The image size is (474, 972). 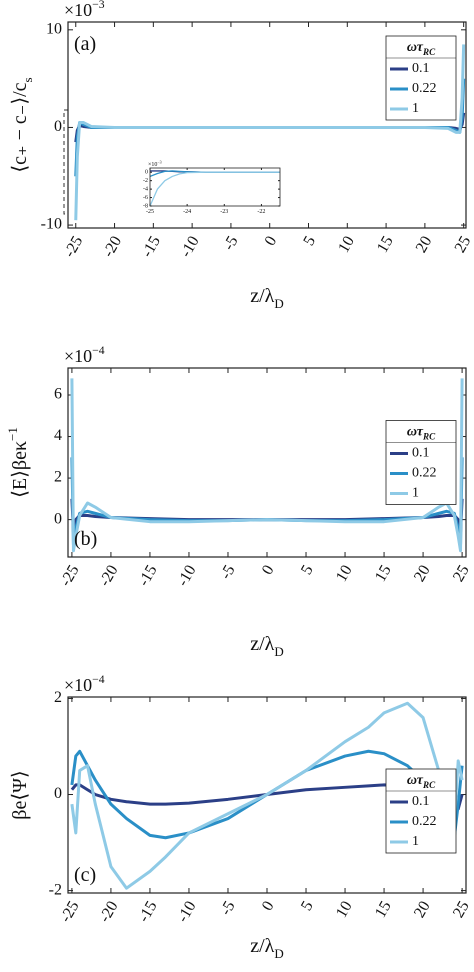 What do you see at coordinates (261, 212) in the screenshot?
I see `x-tick-label: -22` at bounding box center [261, 212].